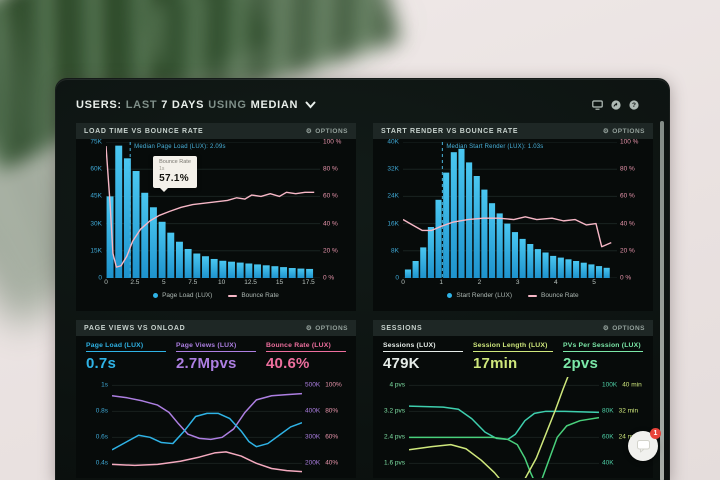 This screenshot has width=720, height=480. What do you see at coordinates (332, 437) in the screenshot?
I see `y-axis-tick-label: 60%` at bounding box center [332, 437].